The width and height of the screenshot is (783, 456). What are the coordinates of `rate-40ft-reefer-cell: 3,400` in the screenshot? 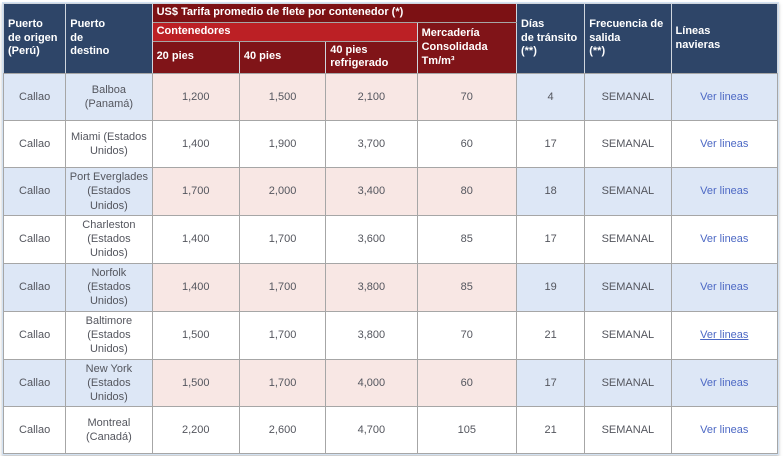 It's located at (371, 191).